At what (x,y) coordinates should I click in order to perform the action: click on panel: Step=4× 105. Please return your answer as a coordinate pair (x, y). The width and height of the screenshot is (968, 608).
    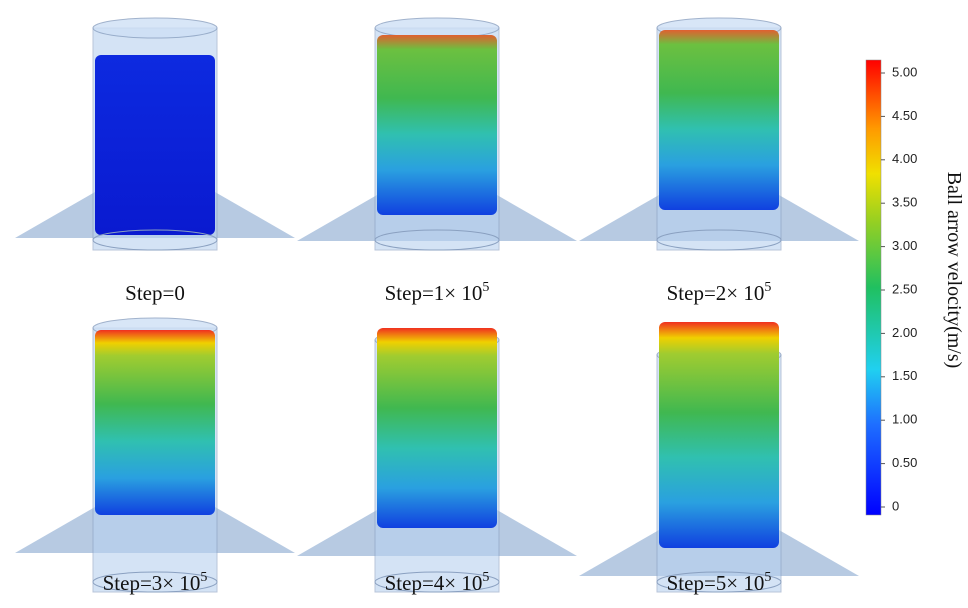
    Looking at the image, I should click on (437, 461).